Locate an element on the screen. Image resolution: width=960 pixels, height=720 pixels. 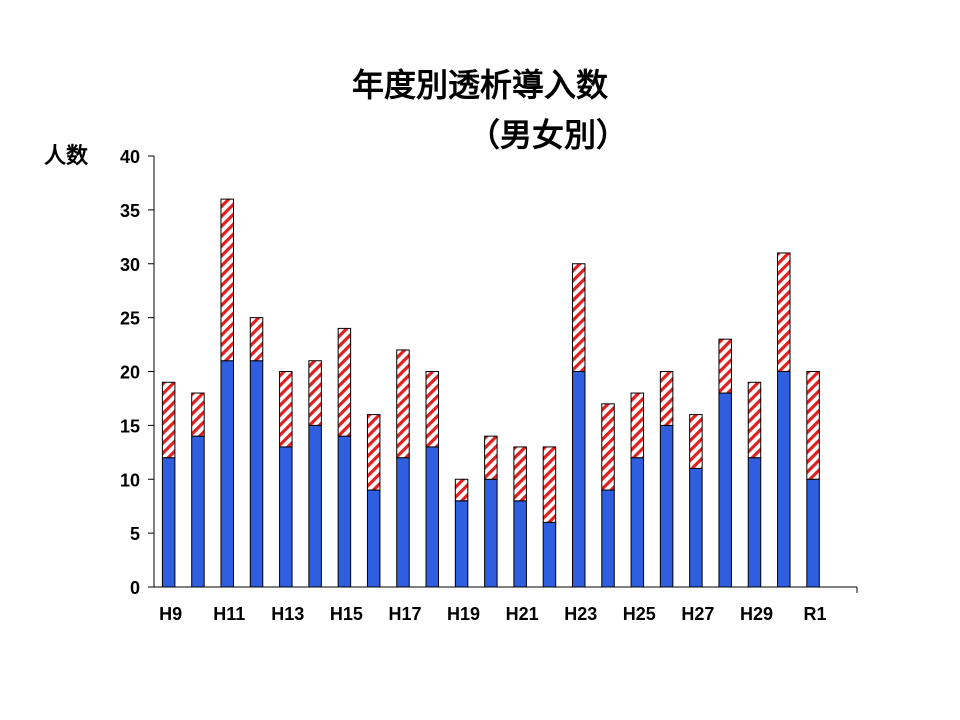
x-tick-label: H9 is located at coordinates (170, 614).